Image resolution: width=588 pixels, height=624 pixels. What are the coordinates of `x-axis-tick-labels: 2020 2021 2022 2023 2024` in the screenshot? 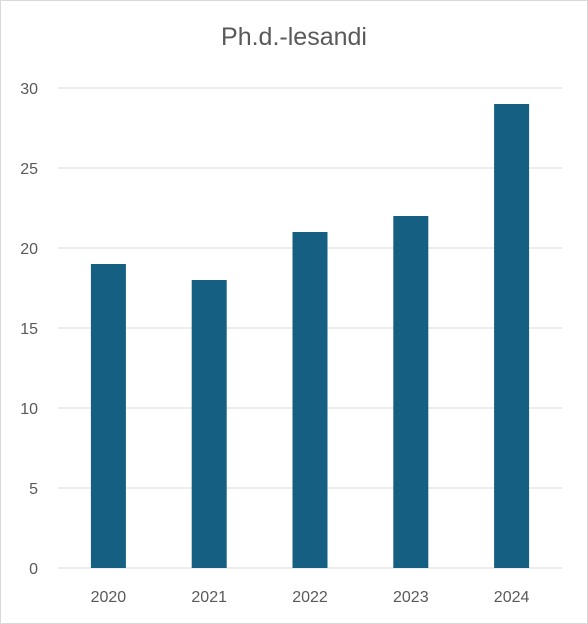 It's located at (310, 597).